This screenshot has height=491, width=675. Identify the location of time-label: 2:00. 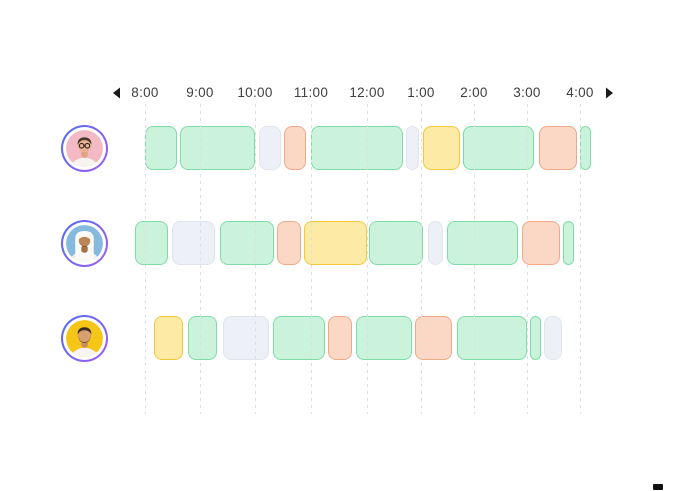
(474, 92).